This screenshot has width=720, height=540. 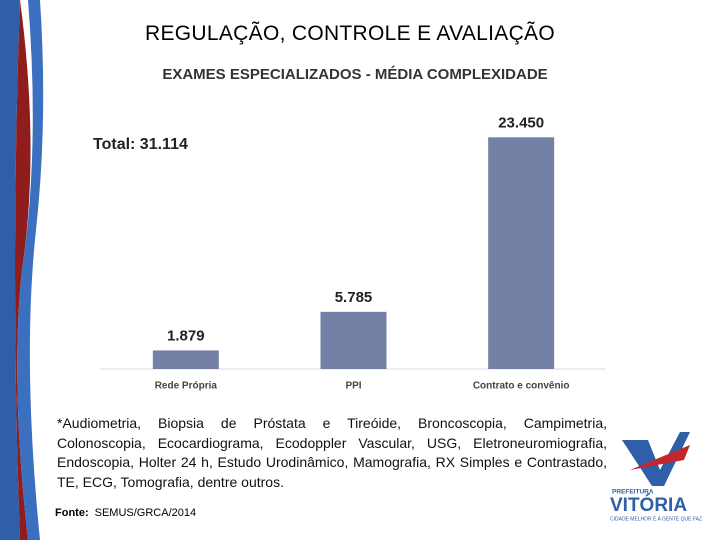 What do you see at coordinates (140, 144) in the screenshot?
I see `annotation: Total: 31.114` at bounding box center [140, 144].